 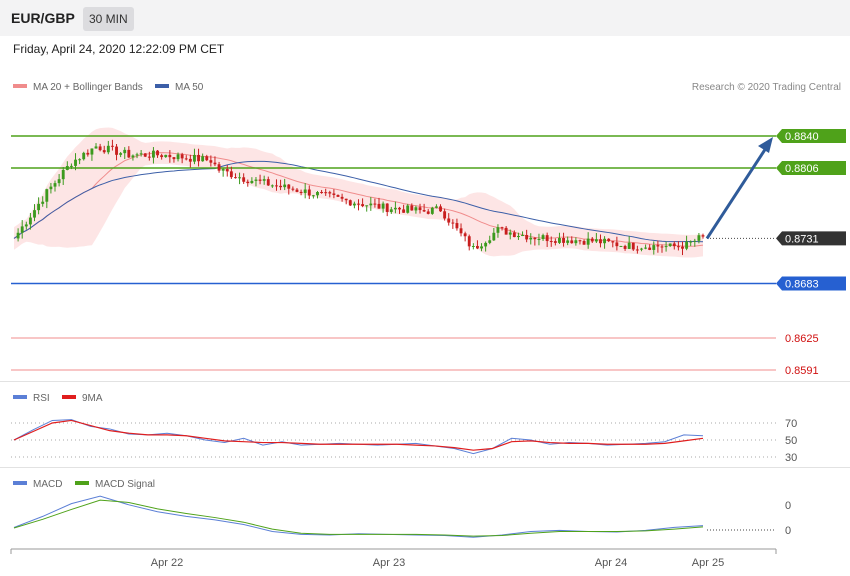 What do you see at coordinates (811, 238) in the screenshot?
I see `current-price-tag: 0.8731` at bounding box center [811, 238].